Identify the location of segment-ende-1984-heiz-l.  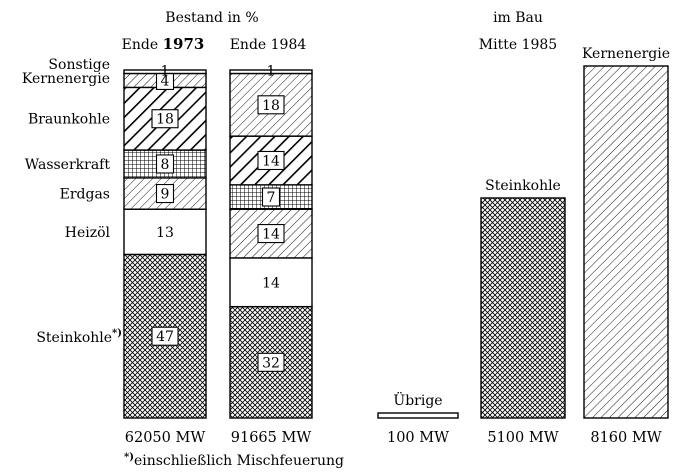
(271, 282).